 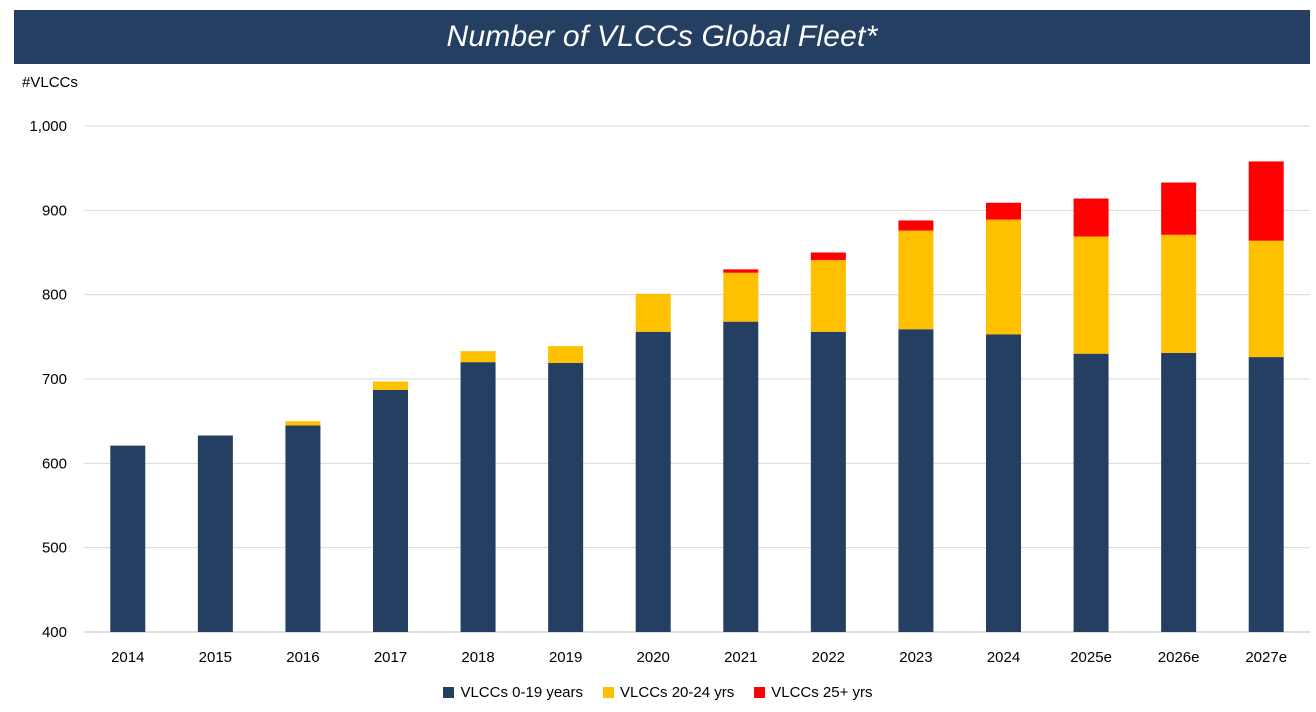 I want to click on x-tick-label: 2015, so click(x=215, y=657).